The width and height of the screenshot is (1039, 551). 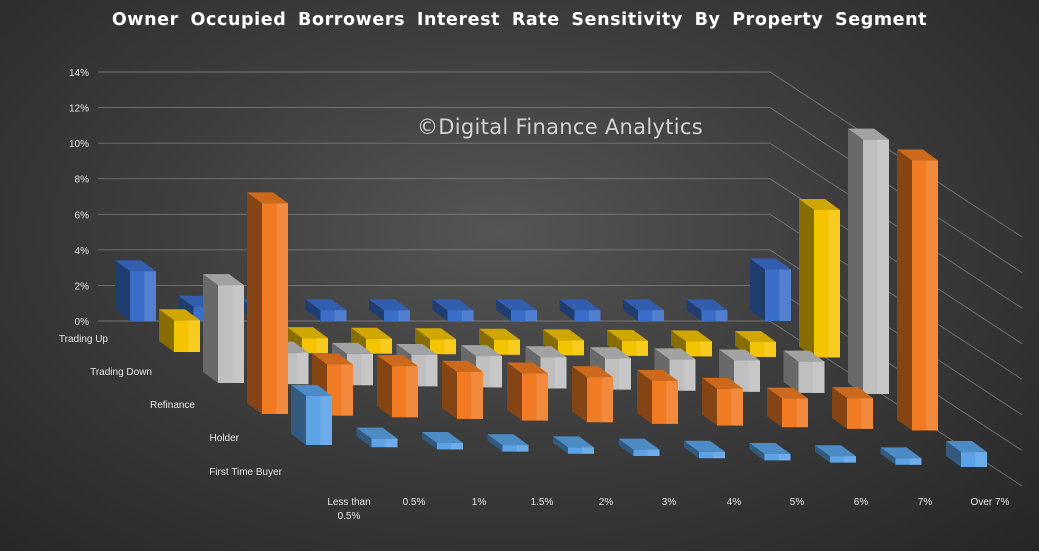 I want to click on x-category-label: Less than, so click(x=348, y=502).